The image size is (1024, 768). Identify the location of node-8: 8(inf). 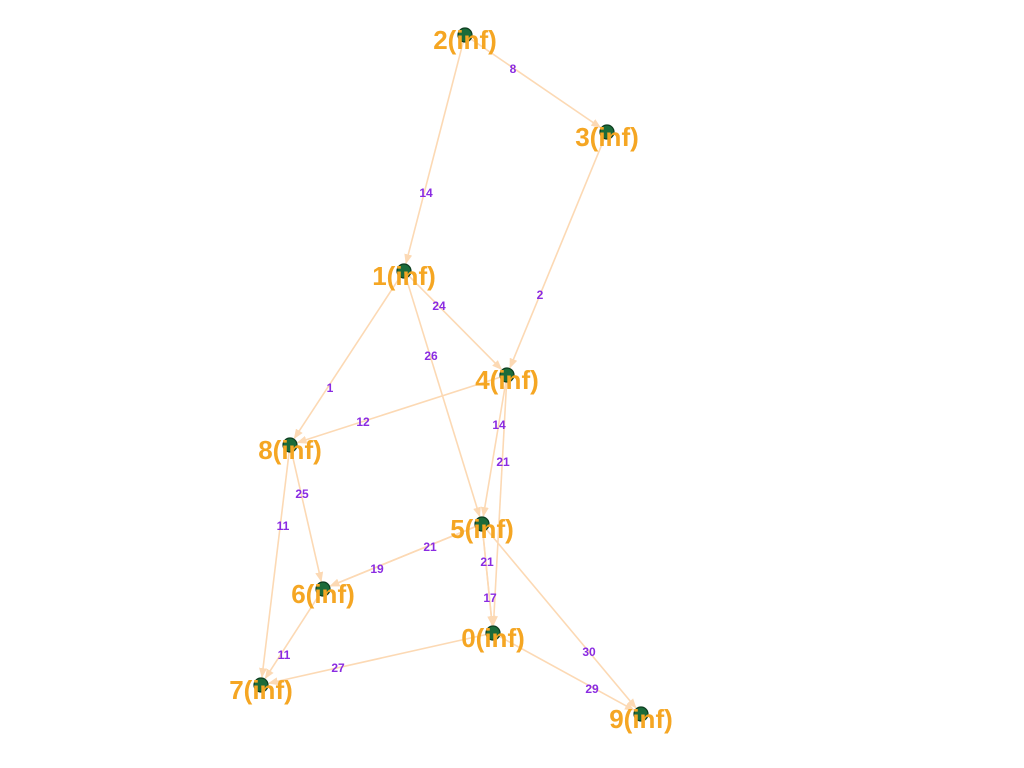
(290, 450).